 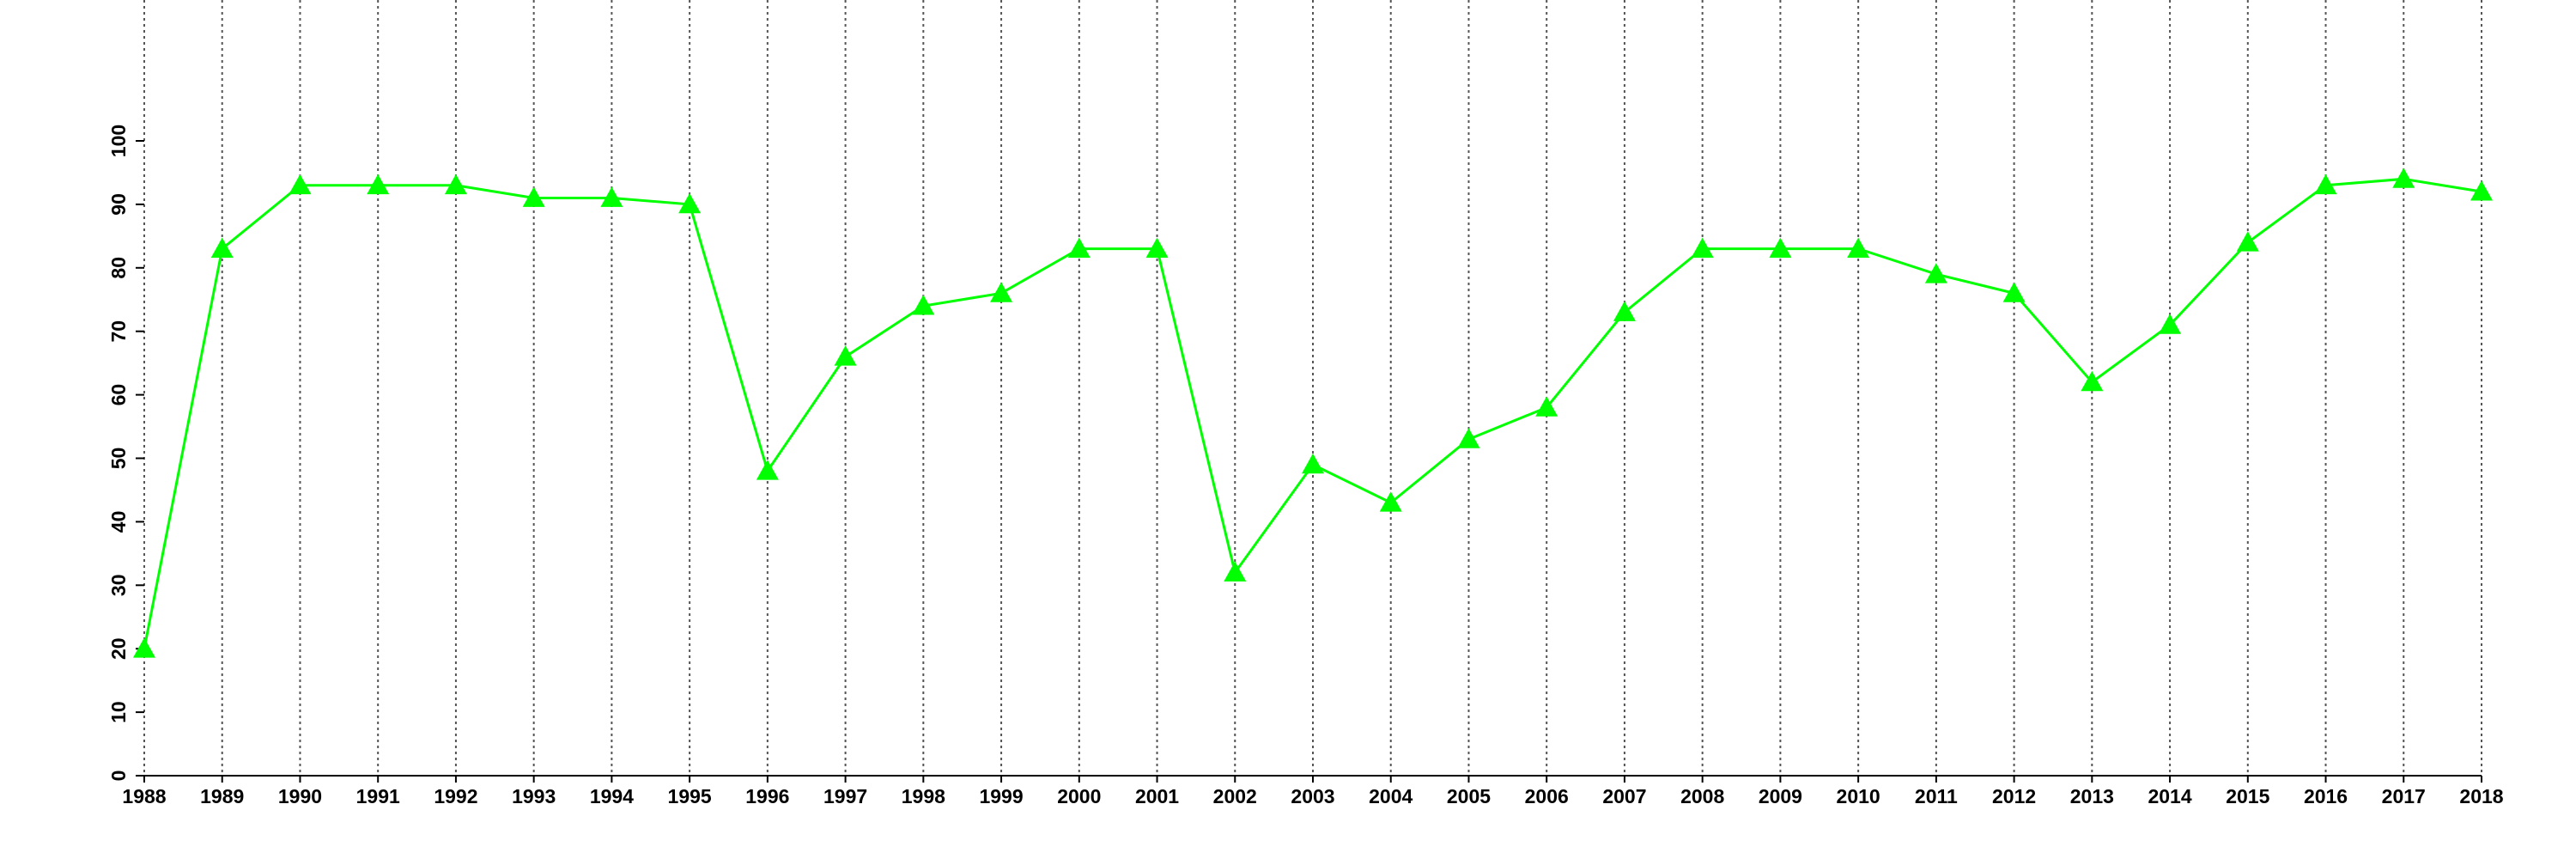 What do you see at coordinates (118, 459) in the screenshot?
I see `y-tick-label: 50` at bounding box center [118, 459].